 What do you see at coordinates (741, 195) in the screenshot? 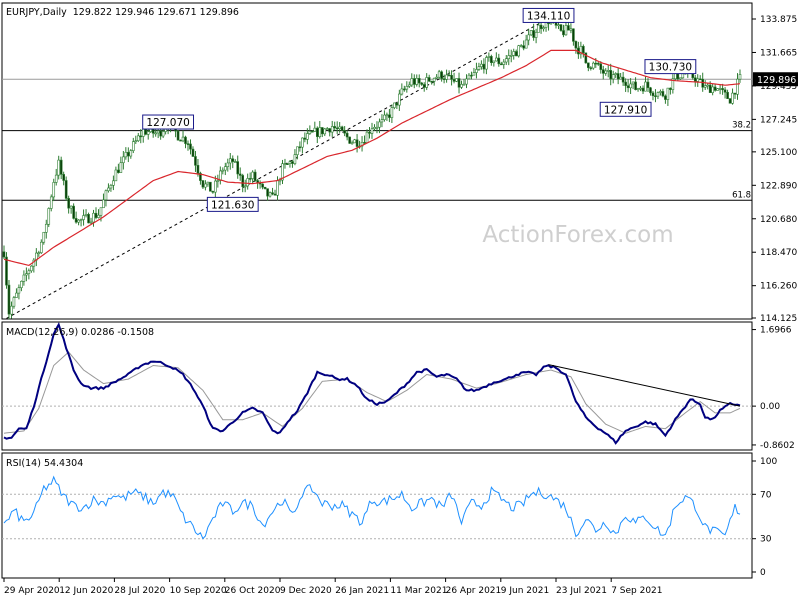
I see `fib-label: 61.8` at bounding box center [741, 195].